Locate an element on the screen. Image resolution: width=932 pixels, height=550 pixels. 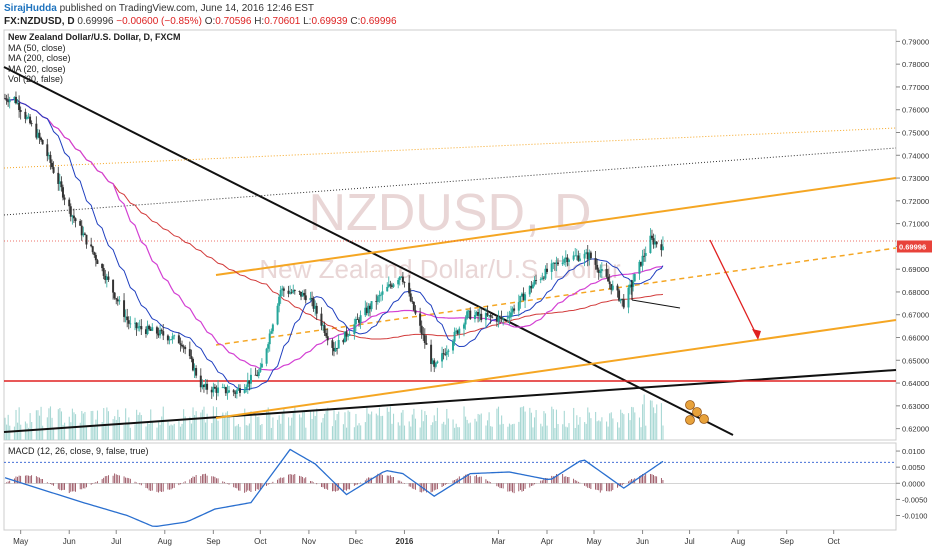
y-tick-label: 0.71000 is located at coordinates (915, 224).